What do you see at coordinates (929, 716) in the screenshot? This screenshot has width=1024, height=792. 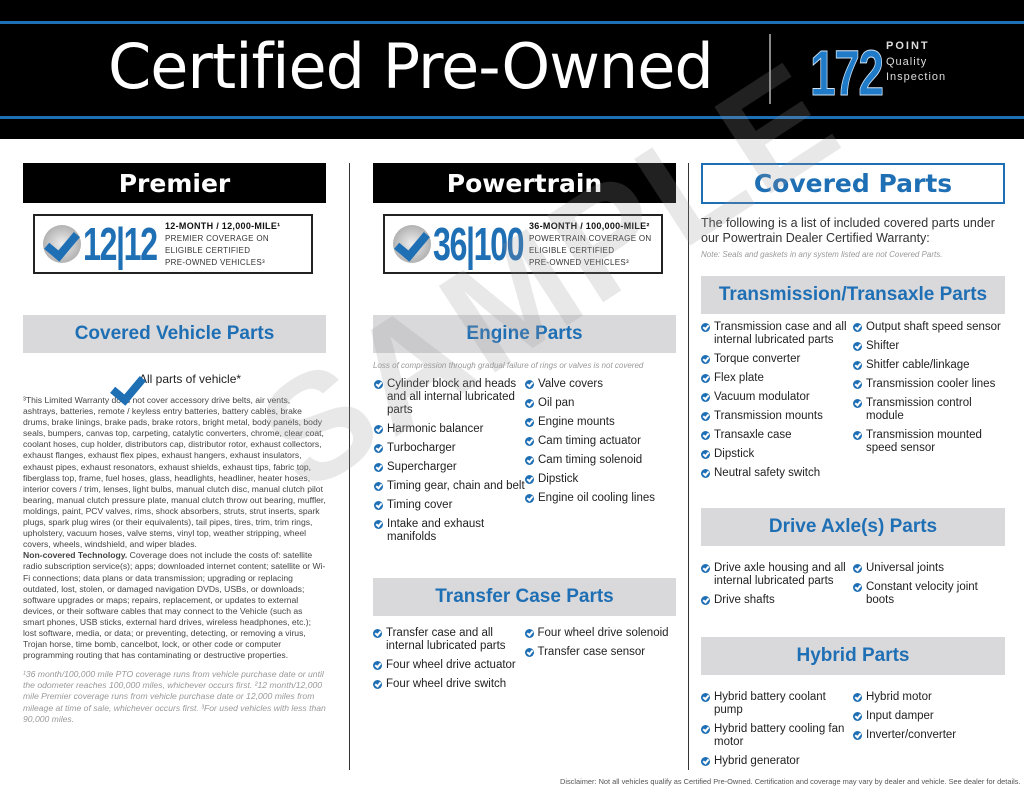 I see `list-item: Input damper` at bounding box center [929, 716].